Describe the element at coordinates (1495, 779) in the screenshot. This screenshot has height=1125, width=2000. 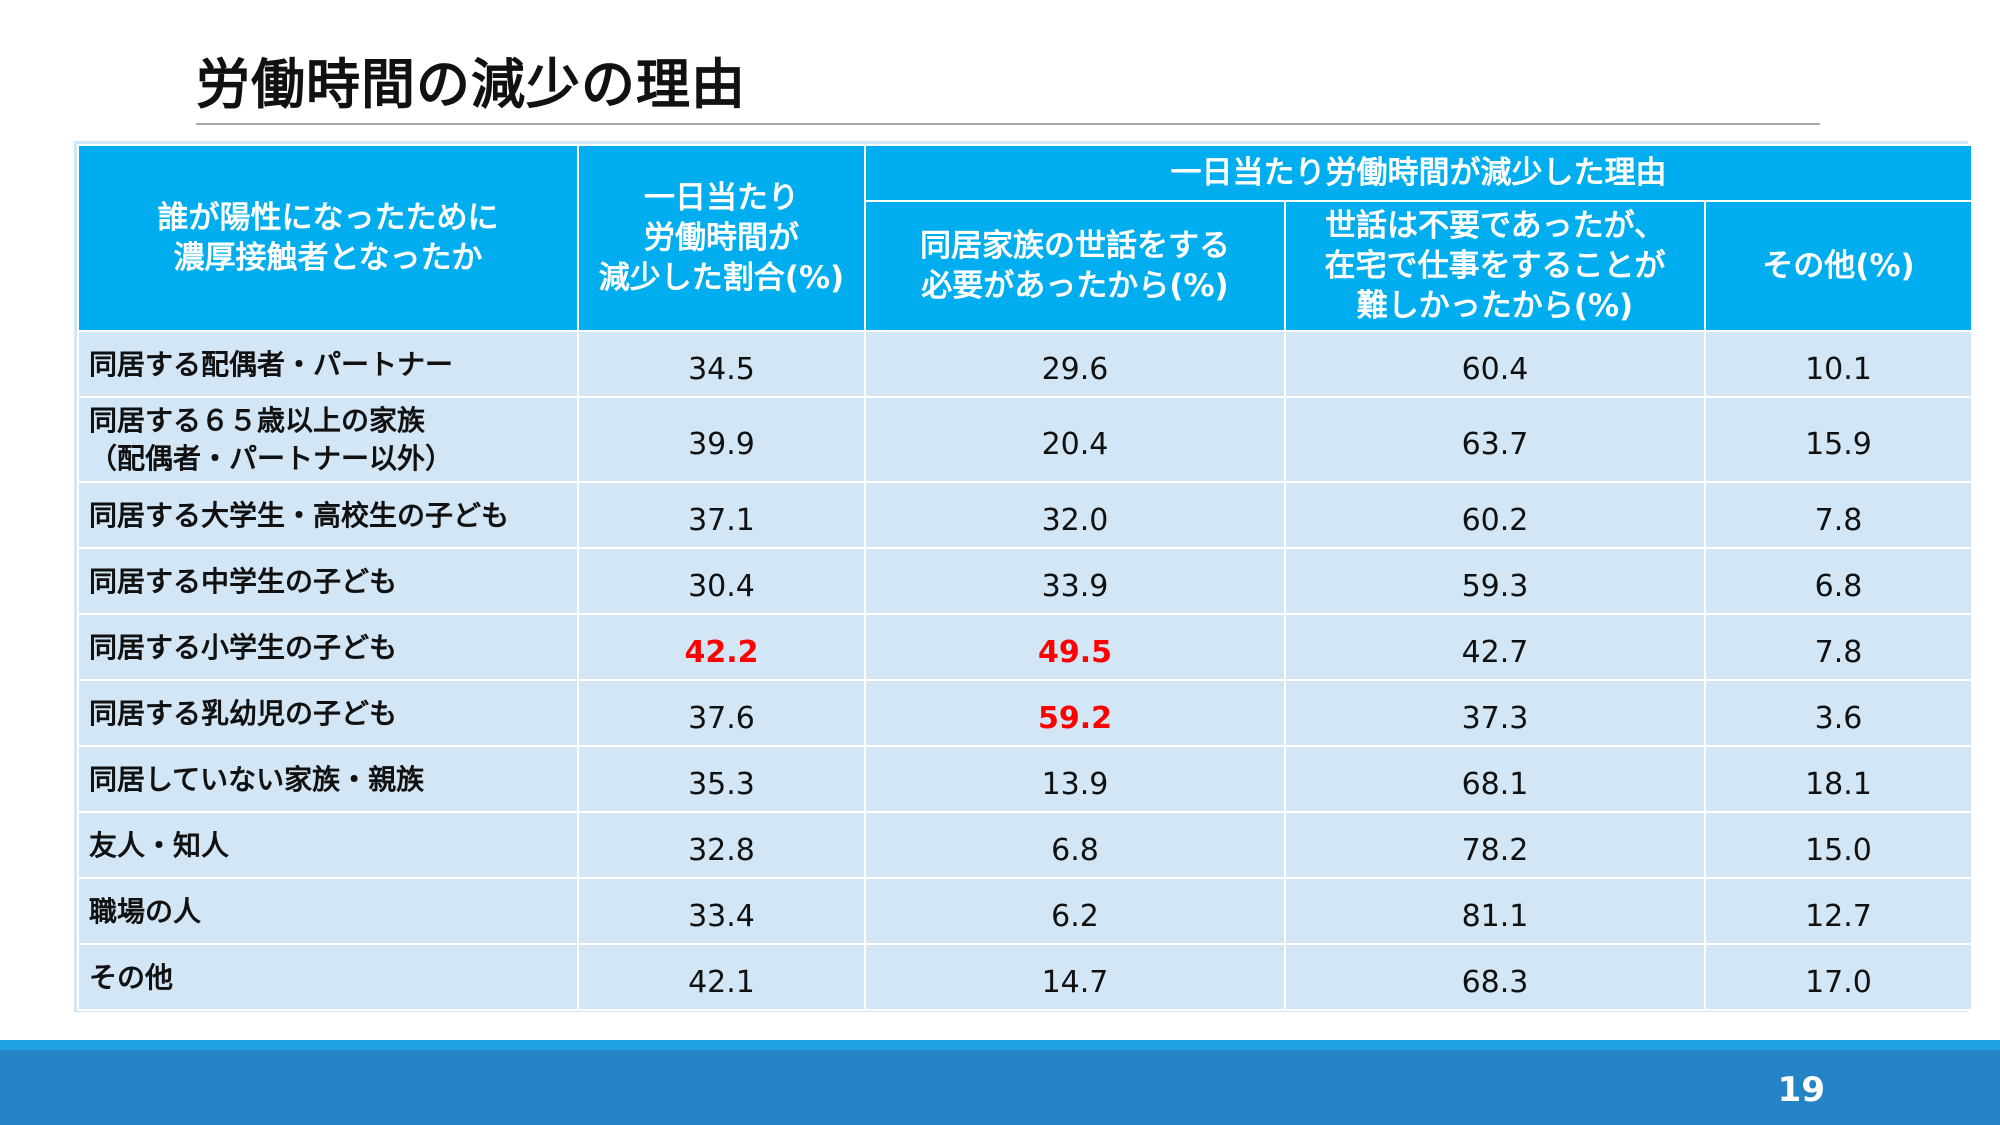
I see `cell-remote-difficult: 68.1` at that location.